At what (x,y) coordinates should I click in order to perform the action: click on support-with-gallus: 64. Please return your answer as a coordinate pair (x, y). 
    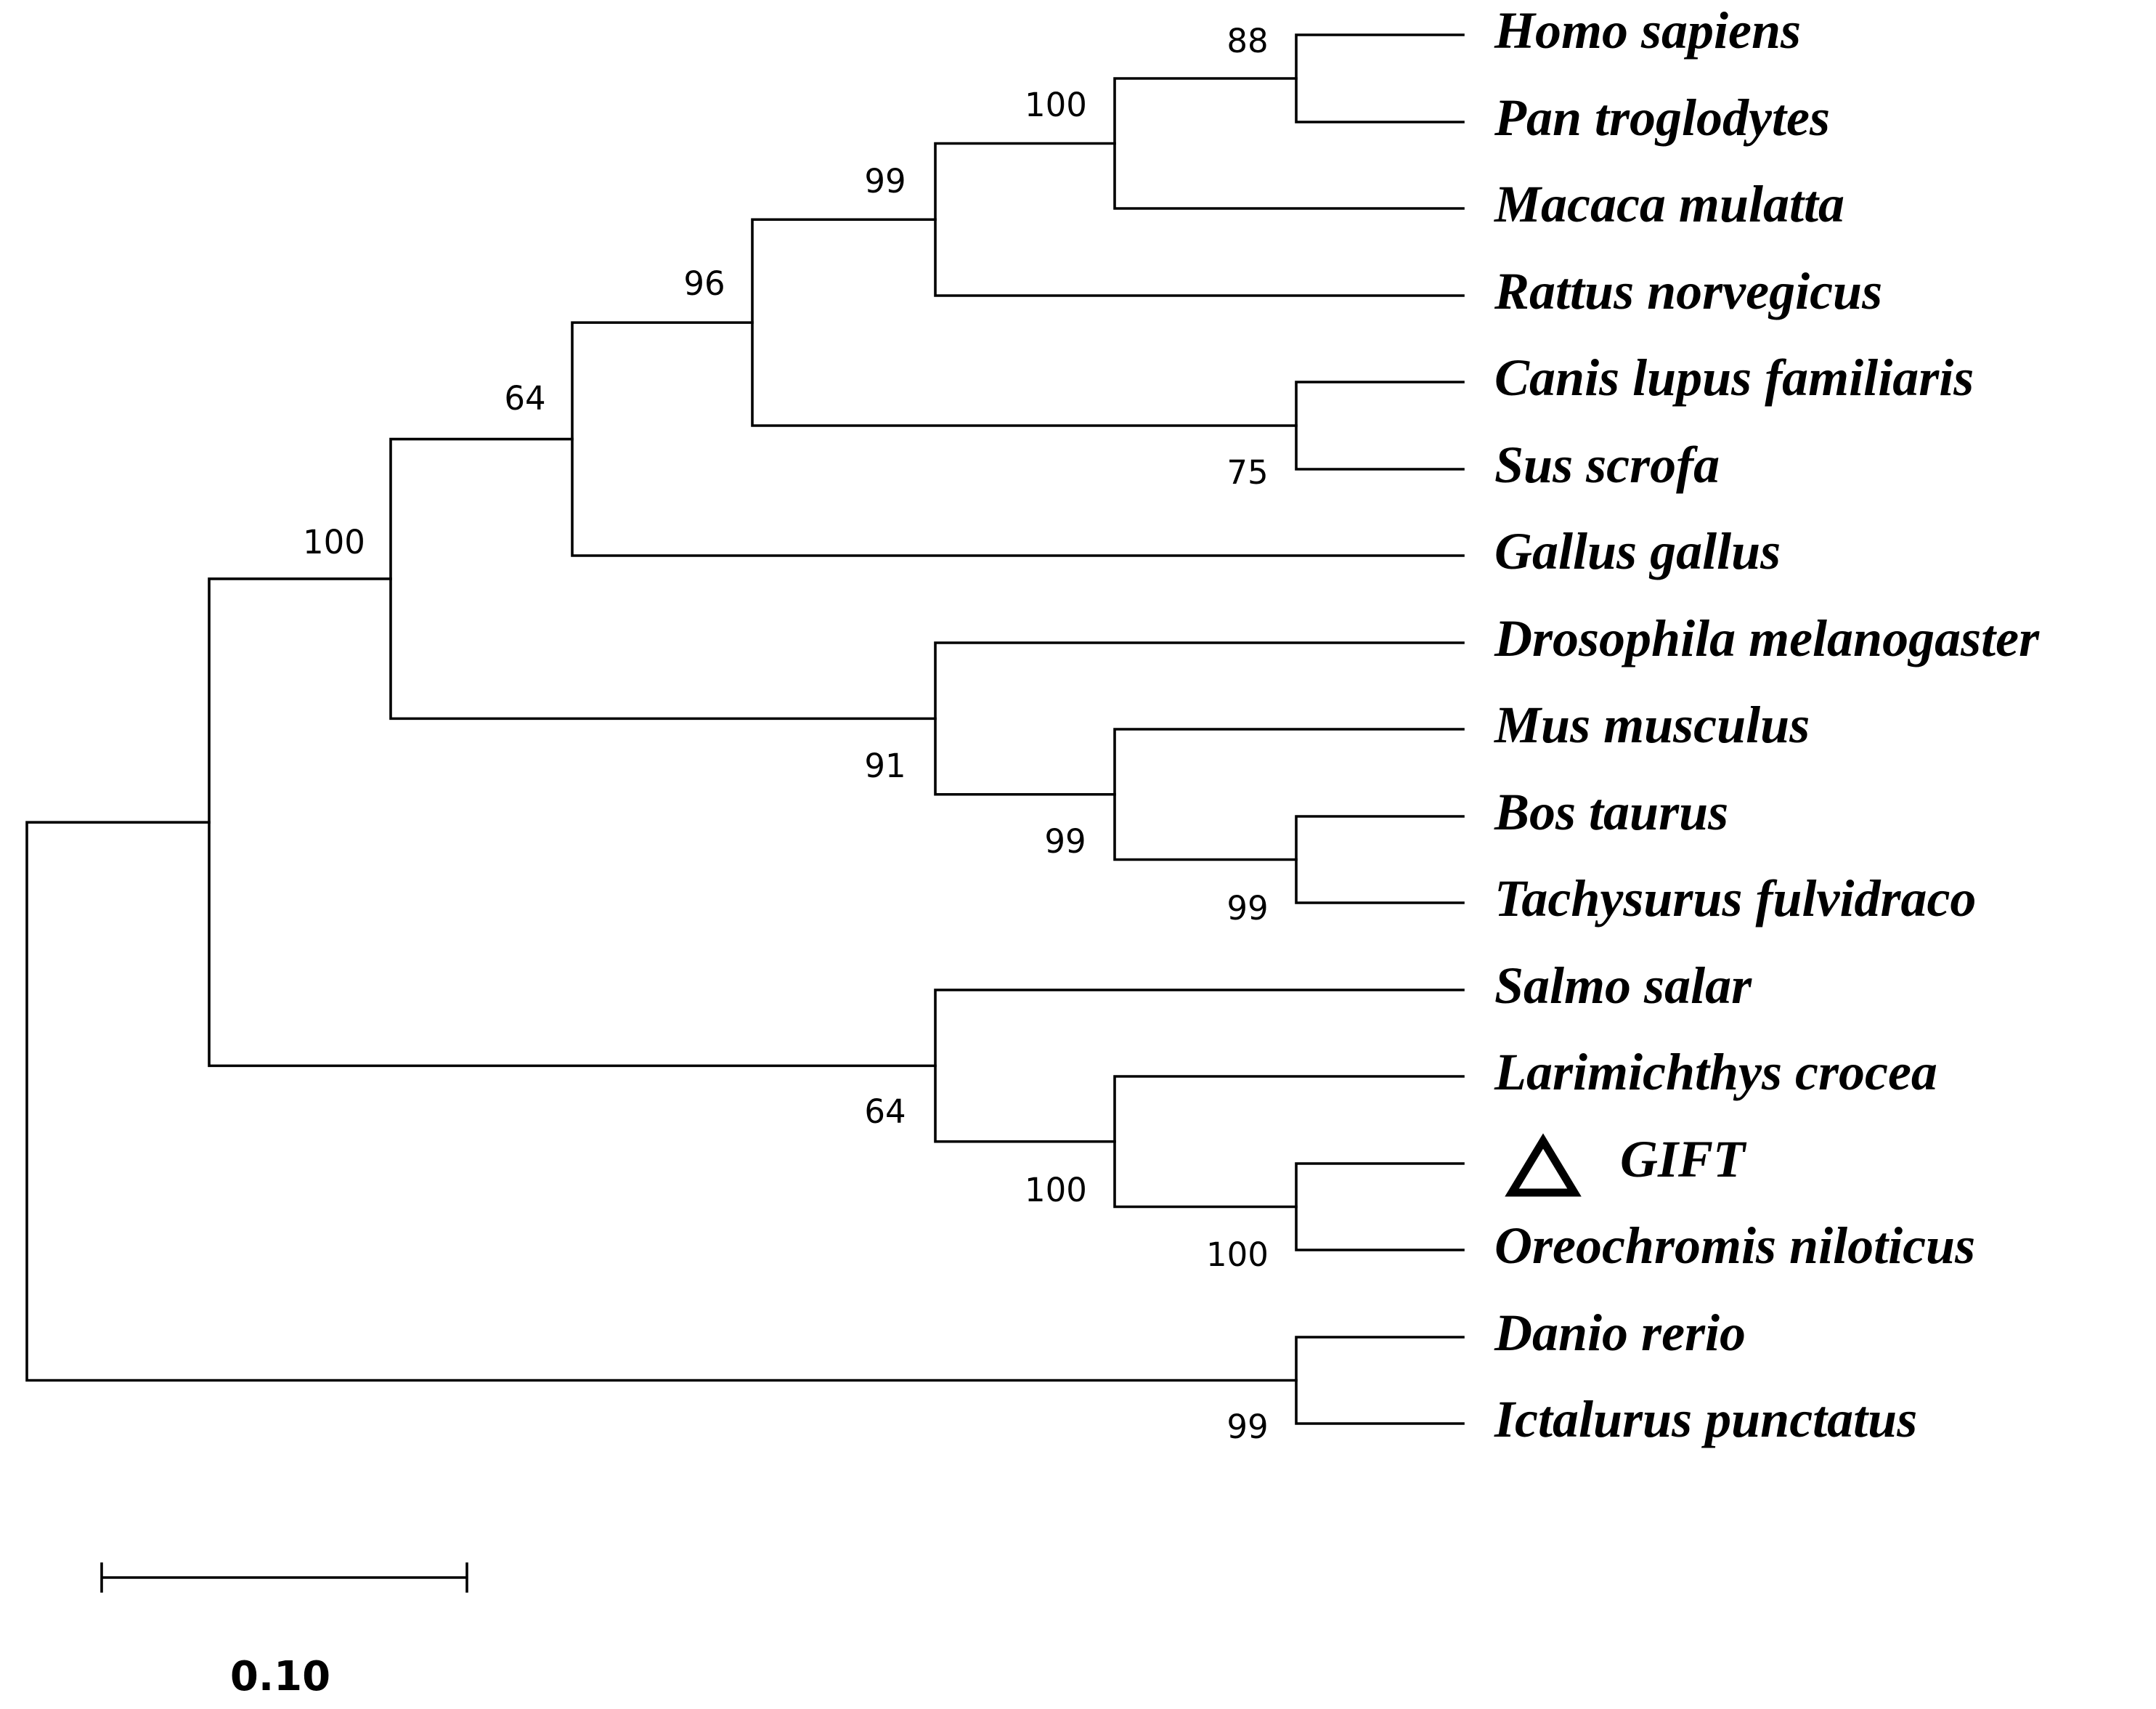
    Looking at the image, I should click on (524, 399).